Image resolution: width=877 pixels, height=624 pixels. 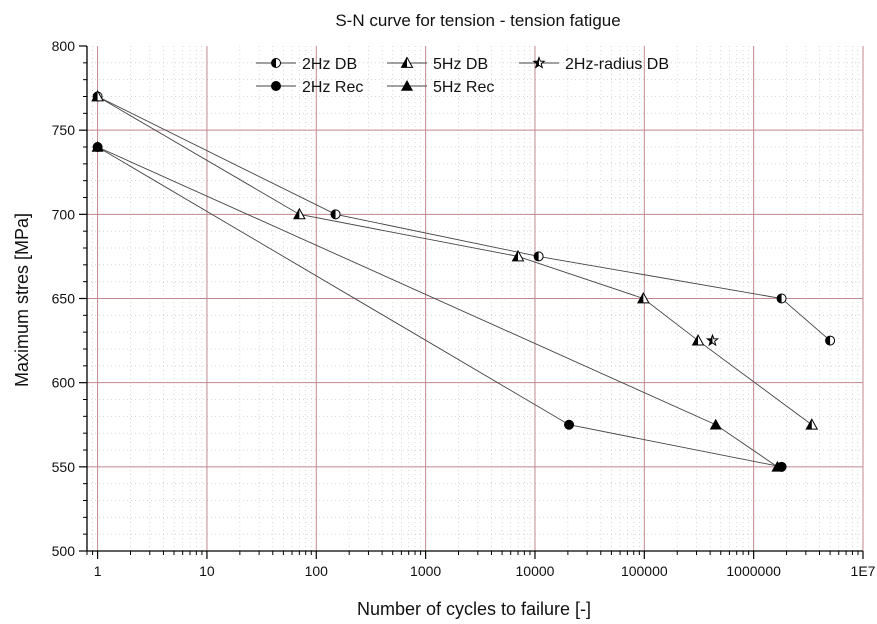 I want to click on legend-label: 2Hz-radius DB, so click(x=617, y=64).